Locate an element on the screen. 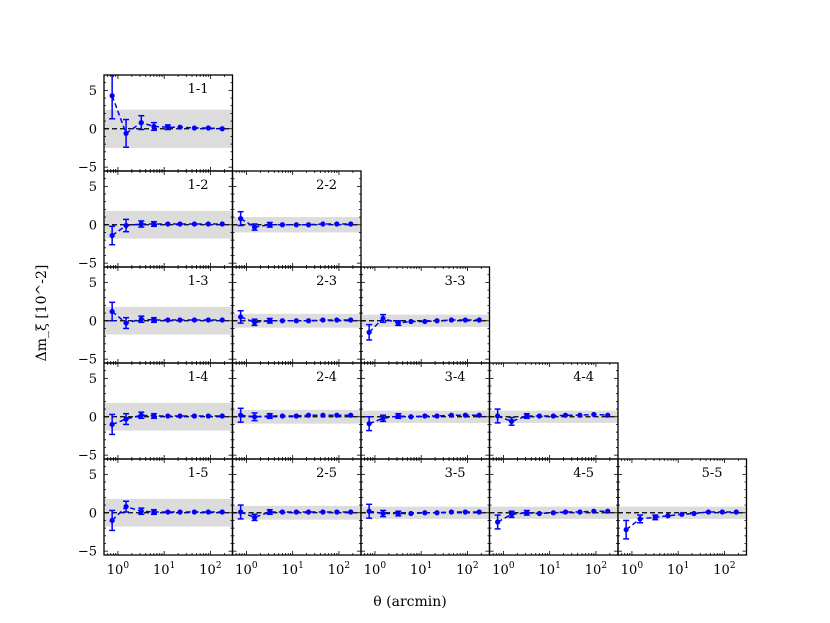  panel-2-3: 2-3 is located at coordinates (296, 315).